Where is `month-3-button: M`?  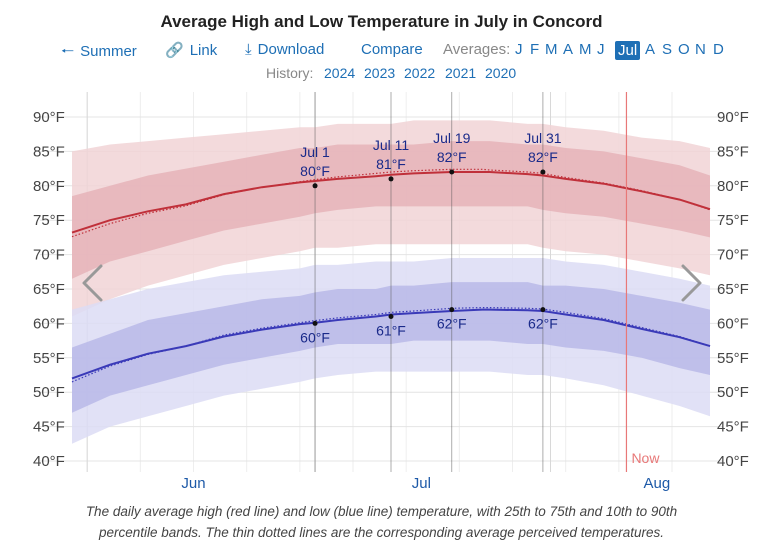
month-3-button: M is located at coordinates (551, 49).